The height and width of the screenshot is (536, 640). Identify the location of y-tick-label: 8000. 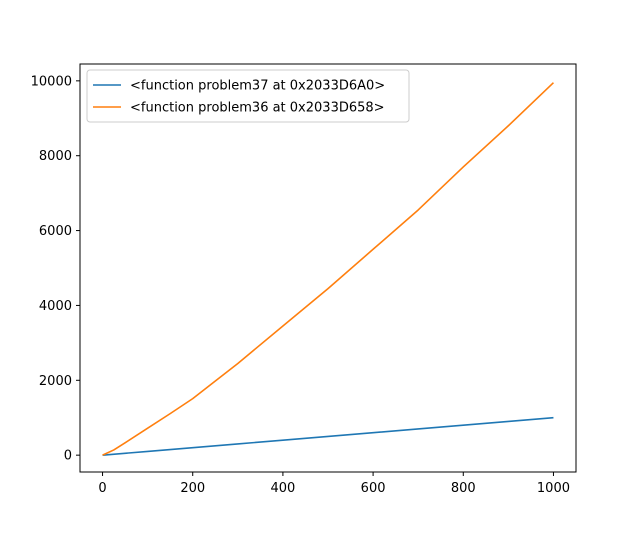
(55, 156).